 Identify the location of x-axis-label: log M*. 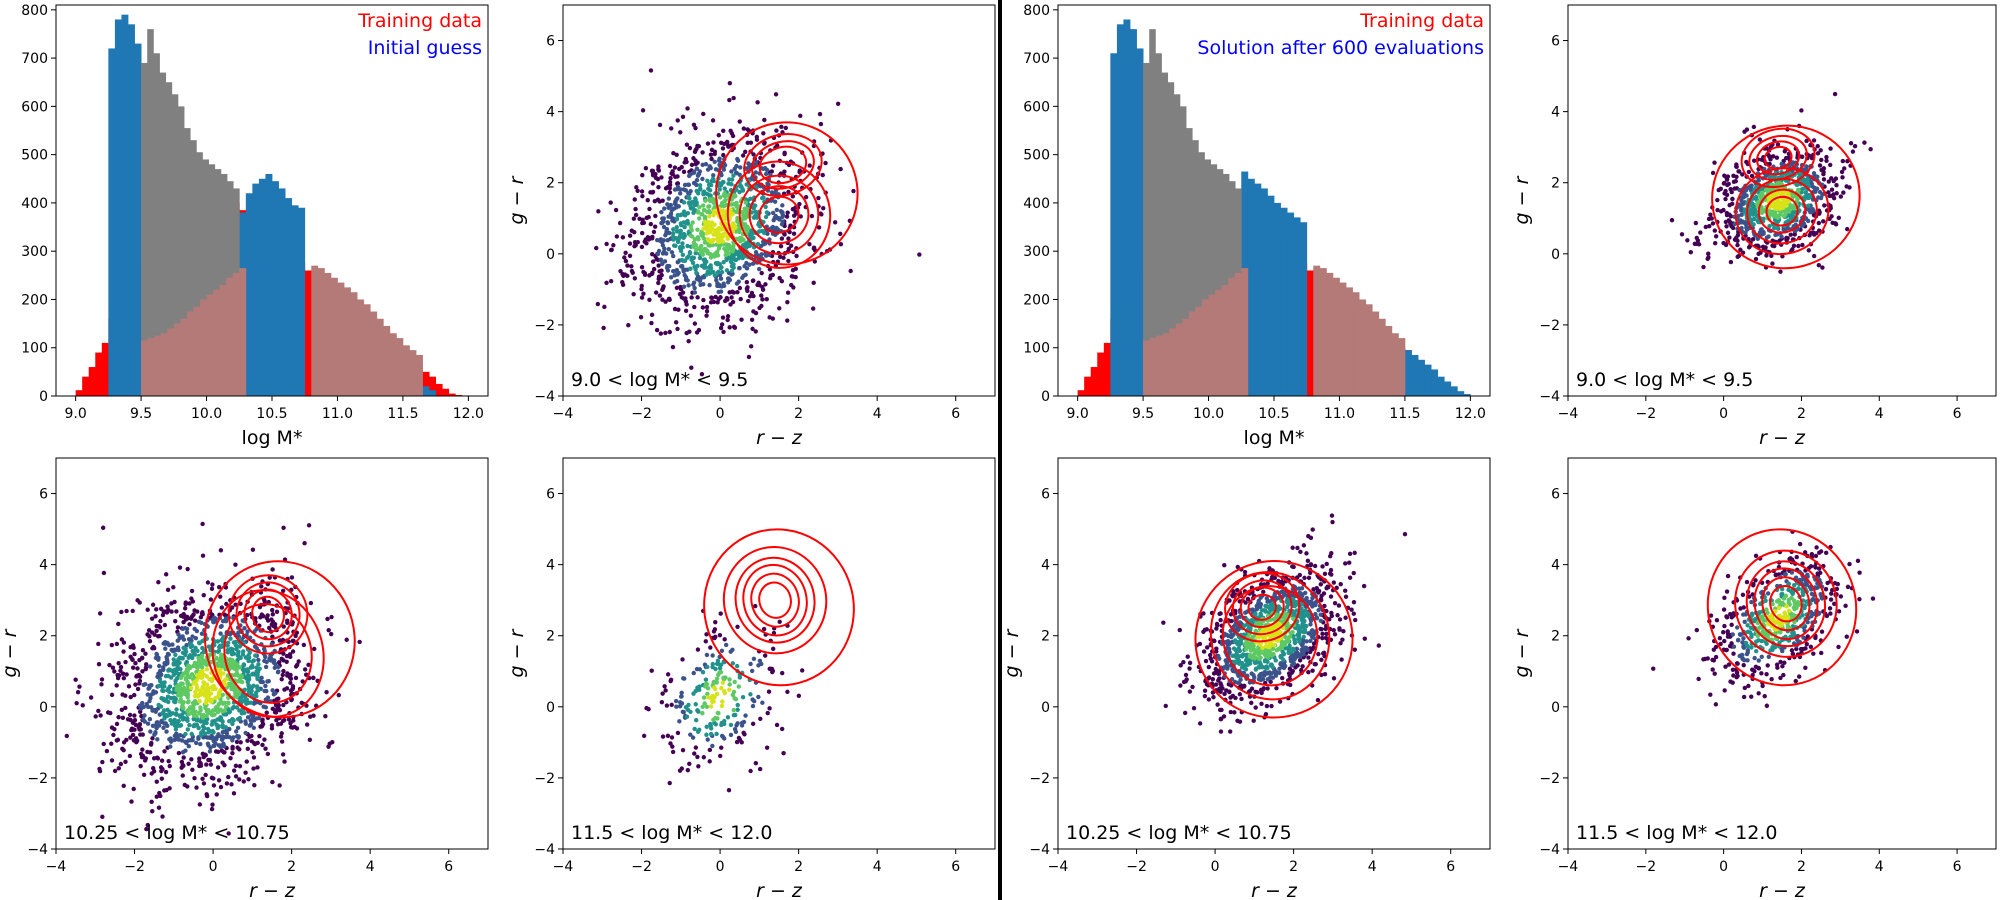
(272, 438).